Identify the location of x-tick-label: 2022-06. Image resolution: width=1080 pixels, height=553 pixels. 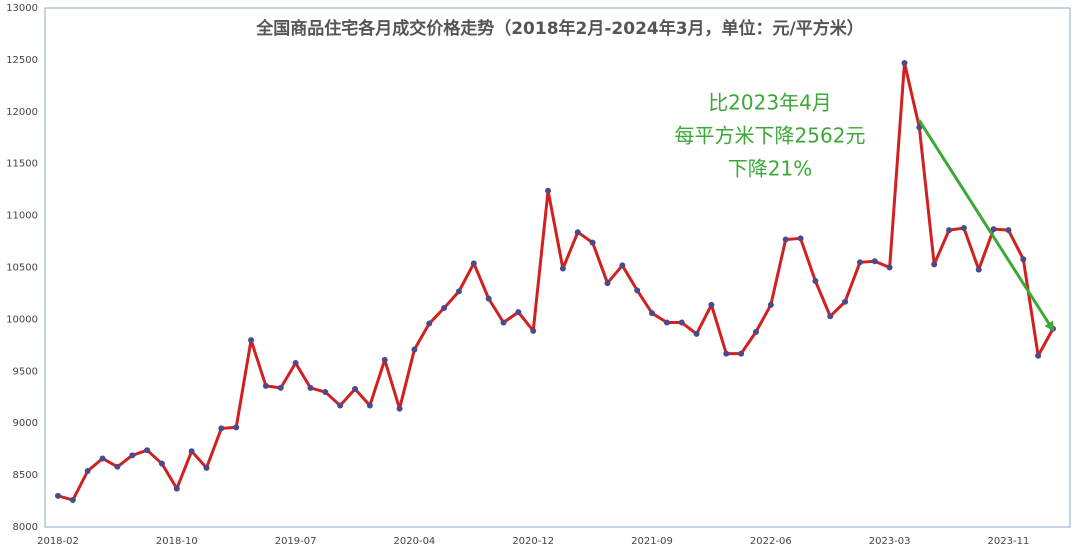
(771, 541).